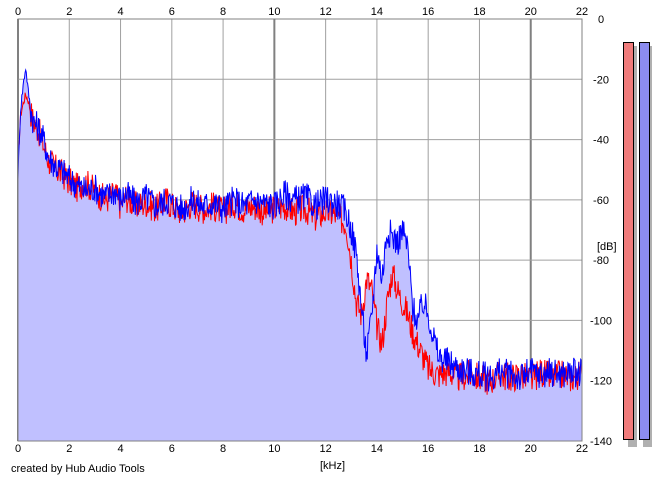  I want to click on x-tick-labels-bottom: 0 2 4 6 8 10 12 14 16 18 20 22, so click(301, 449).